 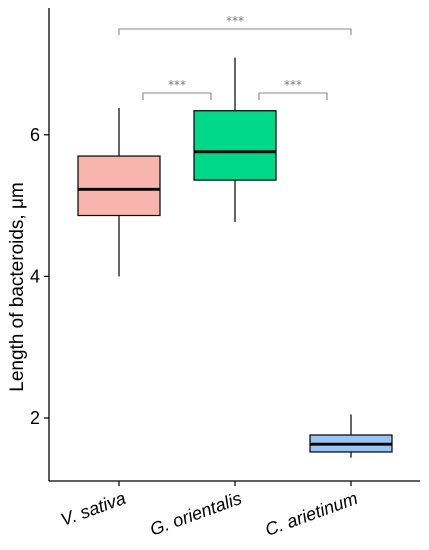 What do you see at coordinates (195, 514) in the screenshot?
I see `x-tick-label: G. orientalis` at bounding box center [195, 514].